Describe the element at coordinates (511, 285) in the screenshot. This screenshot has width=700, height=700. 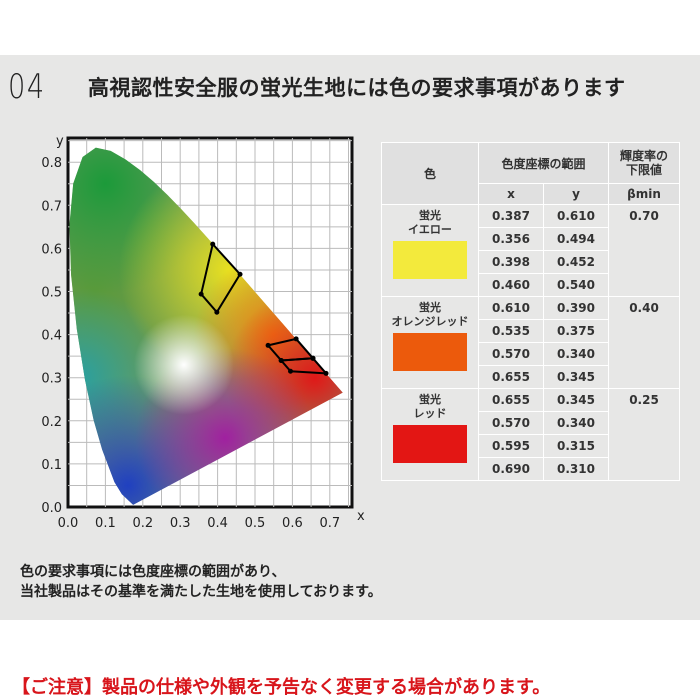
I see `x-value: 0.460` at that location.